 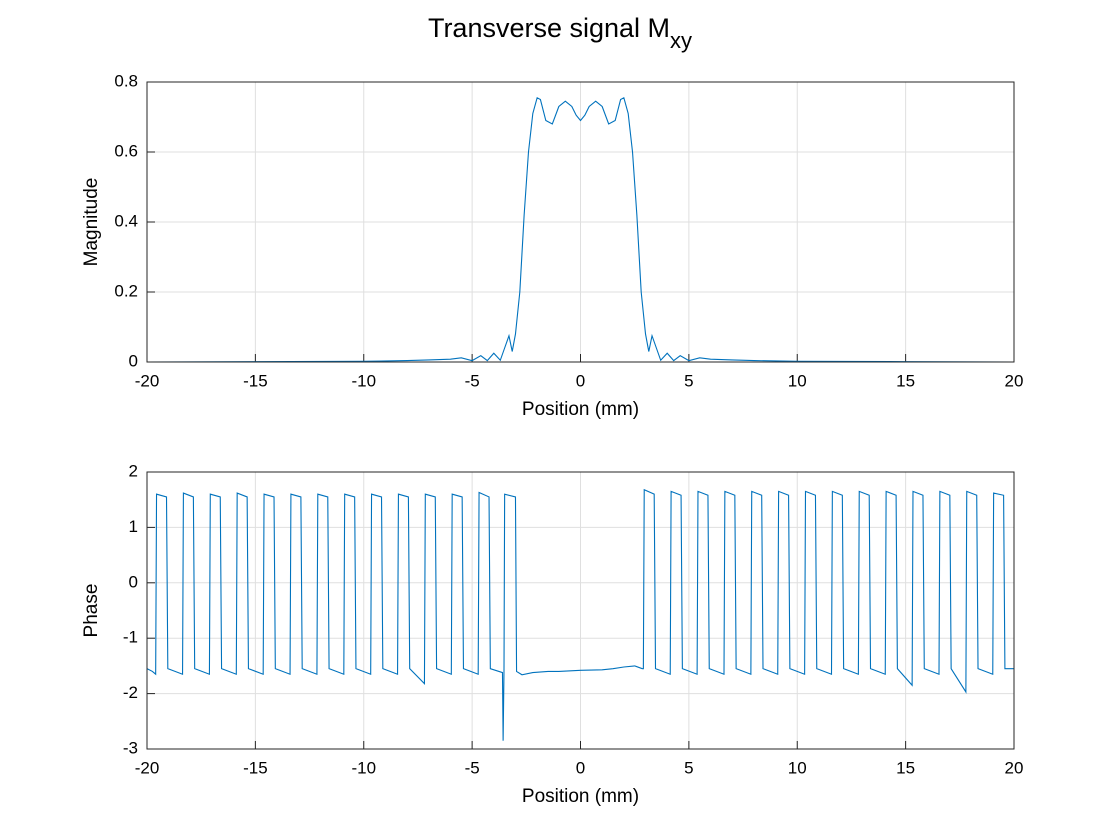 I want to click on y-tick-label: 0.8, so click(x=126, y=80).